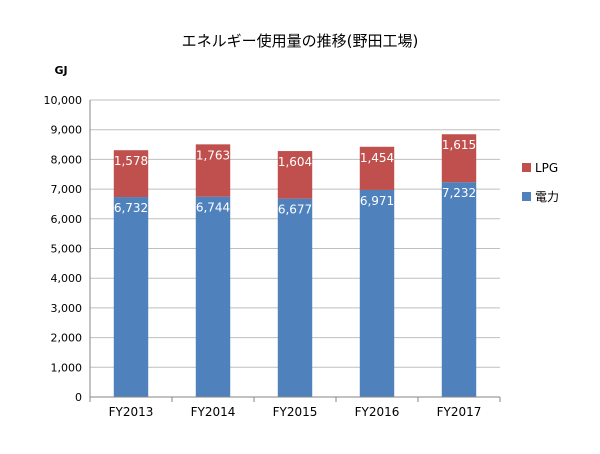 The image size is (600, 454). What do you see at coordinates (546, 168) in the screenshot?
I see `legend-label: LPG` at bounding box center [546, 168].